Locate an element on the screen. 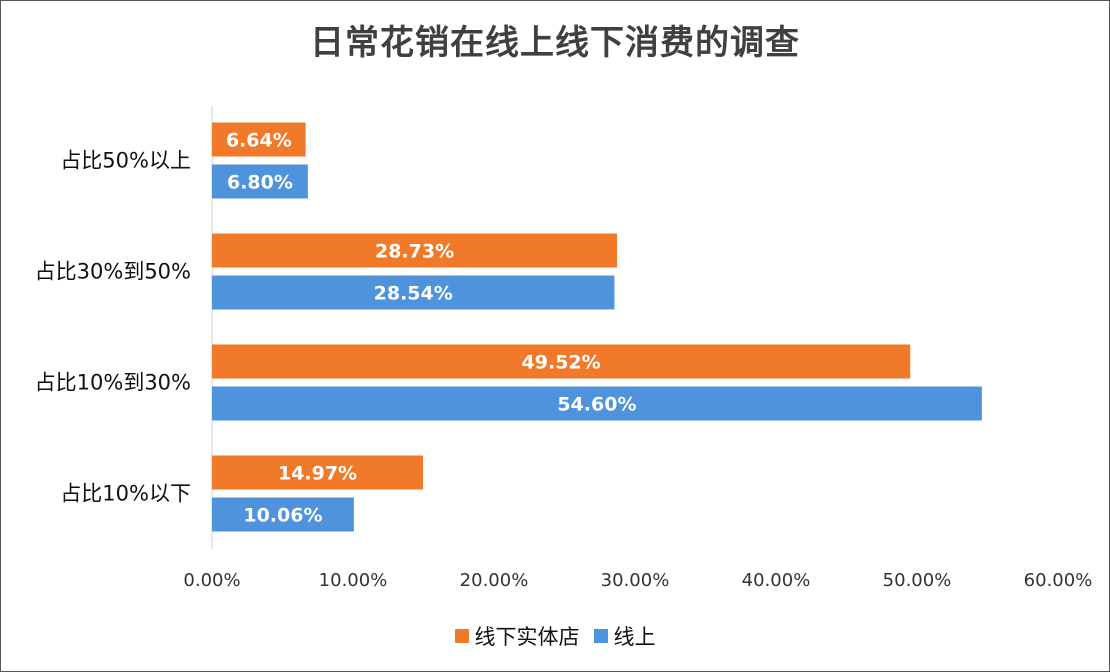 This screenshot has height=672, width=1110. legend-item-online: 线上 is located at coordinates (624, 636).